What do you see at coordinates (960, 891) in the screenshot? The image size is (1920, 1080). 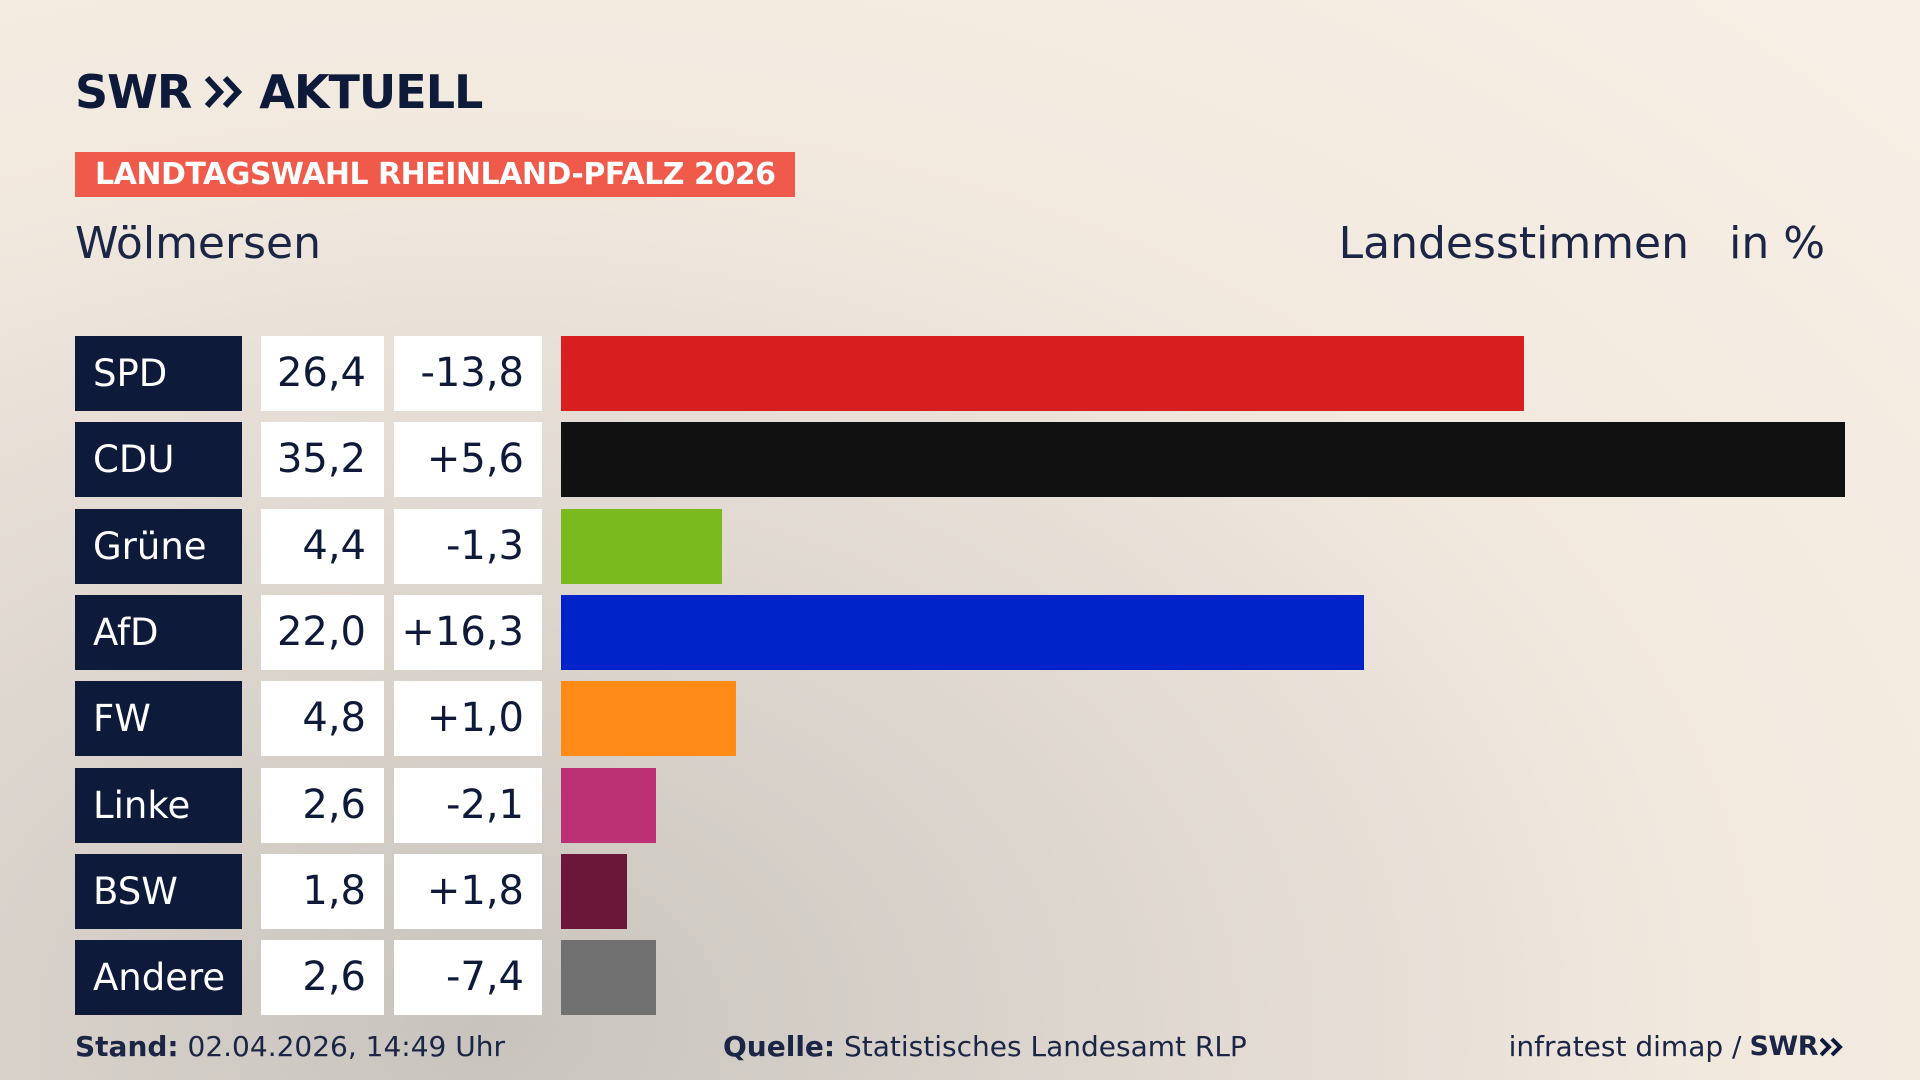 I see `chart-row: BSW 1,8 +1,8` at bounding box center [960, 891].